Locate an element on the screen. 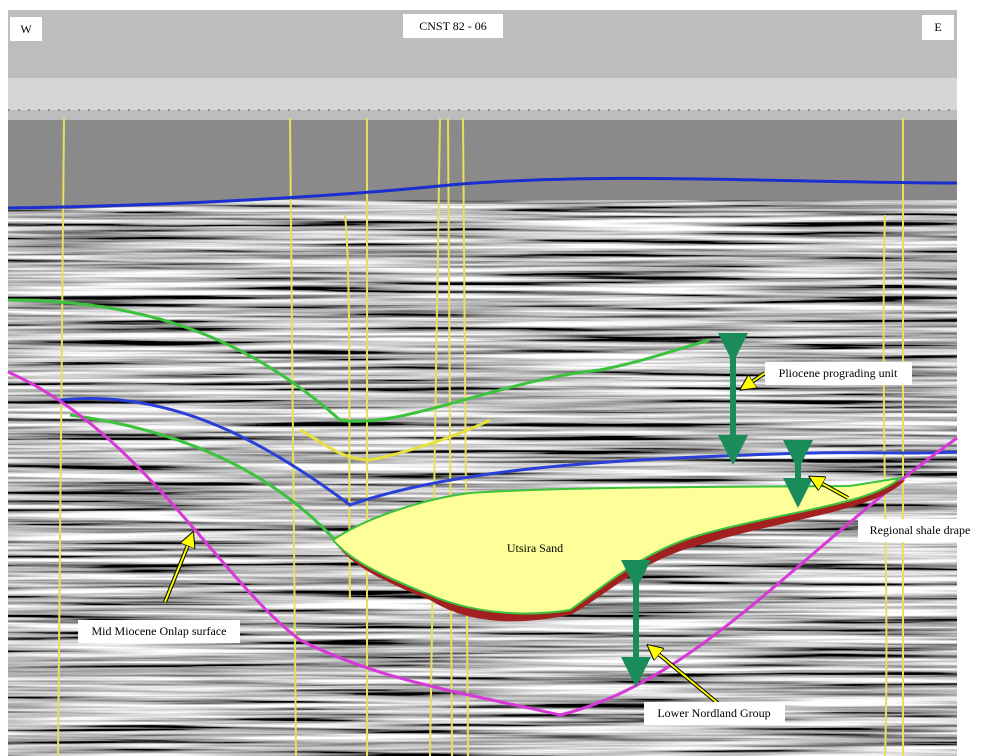 The height and width of the screenshot is (756, 982). utsira-sand is located at coordinates (617, 545).